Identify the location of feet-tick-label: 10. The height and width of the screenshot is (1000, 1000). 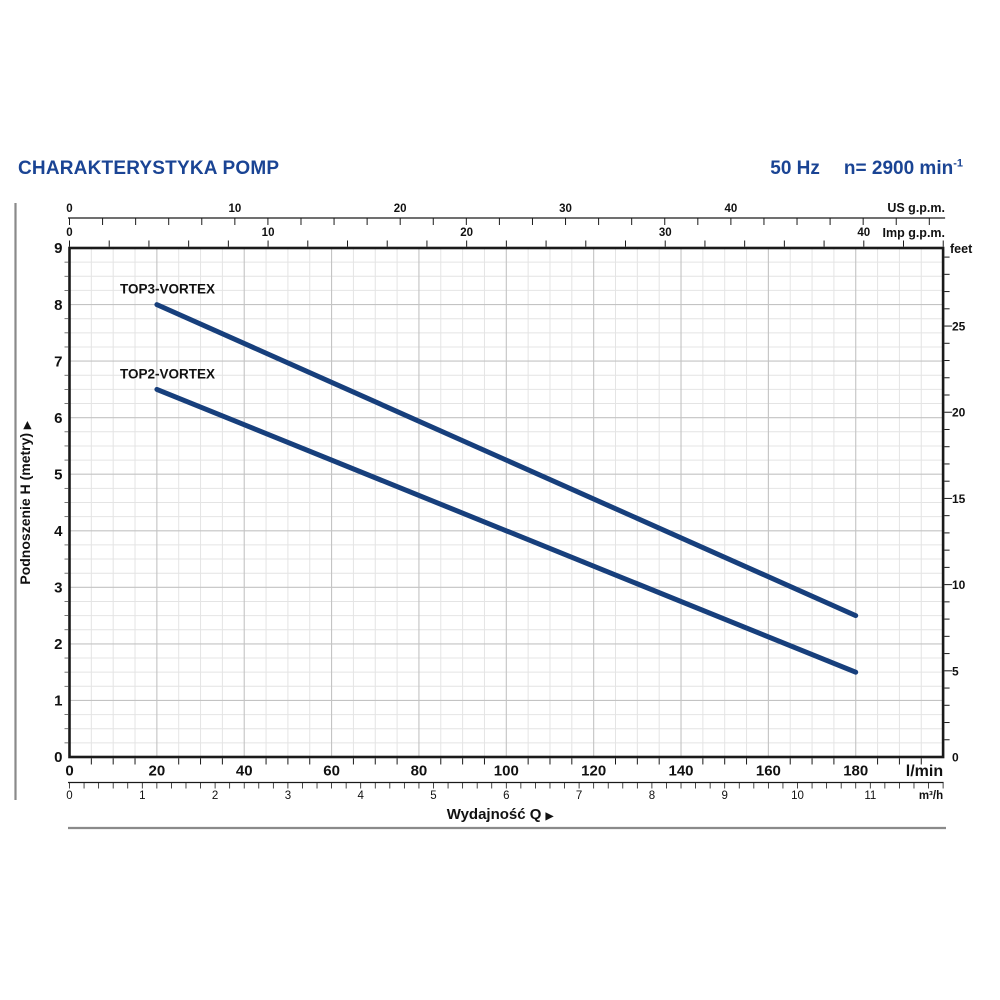
(959, 585).